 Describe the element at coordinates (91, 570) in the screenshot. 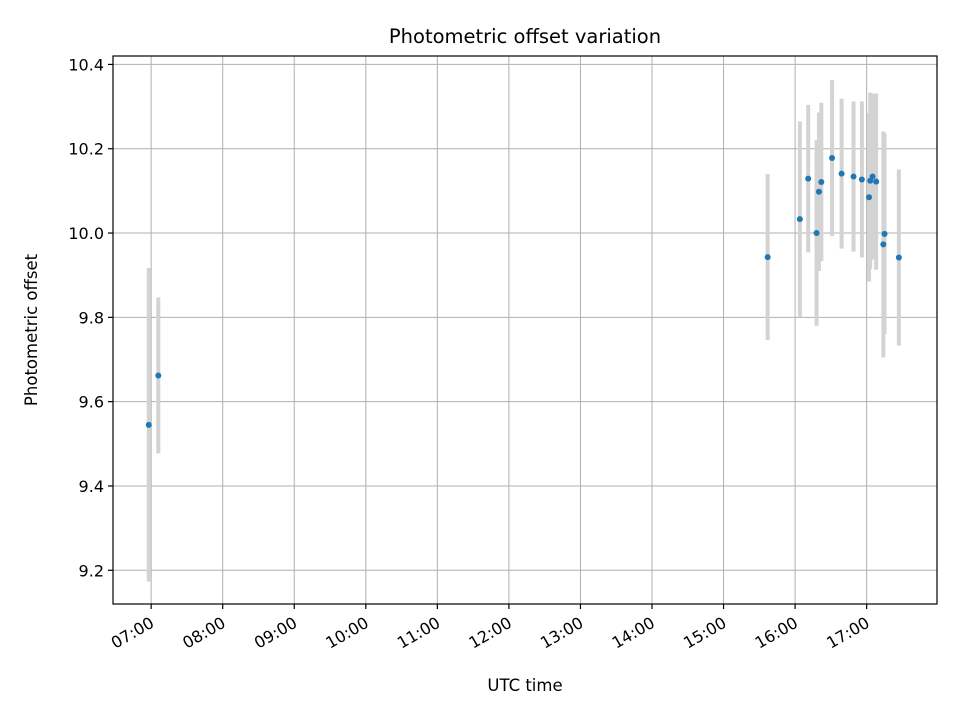

I see `y-tick-label: 9.2` at that location.